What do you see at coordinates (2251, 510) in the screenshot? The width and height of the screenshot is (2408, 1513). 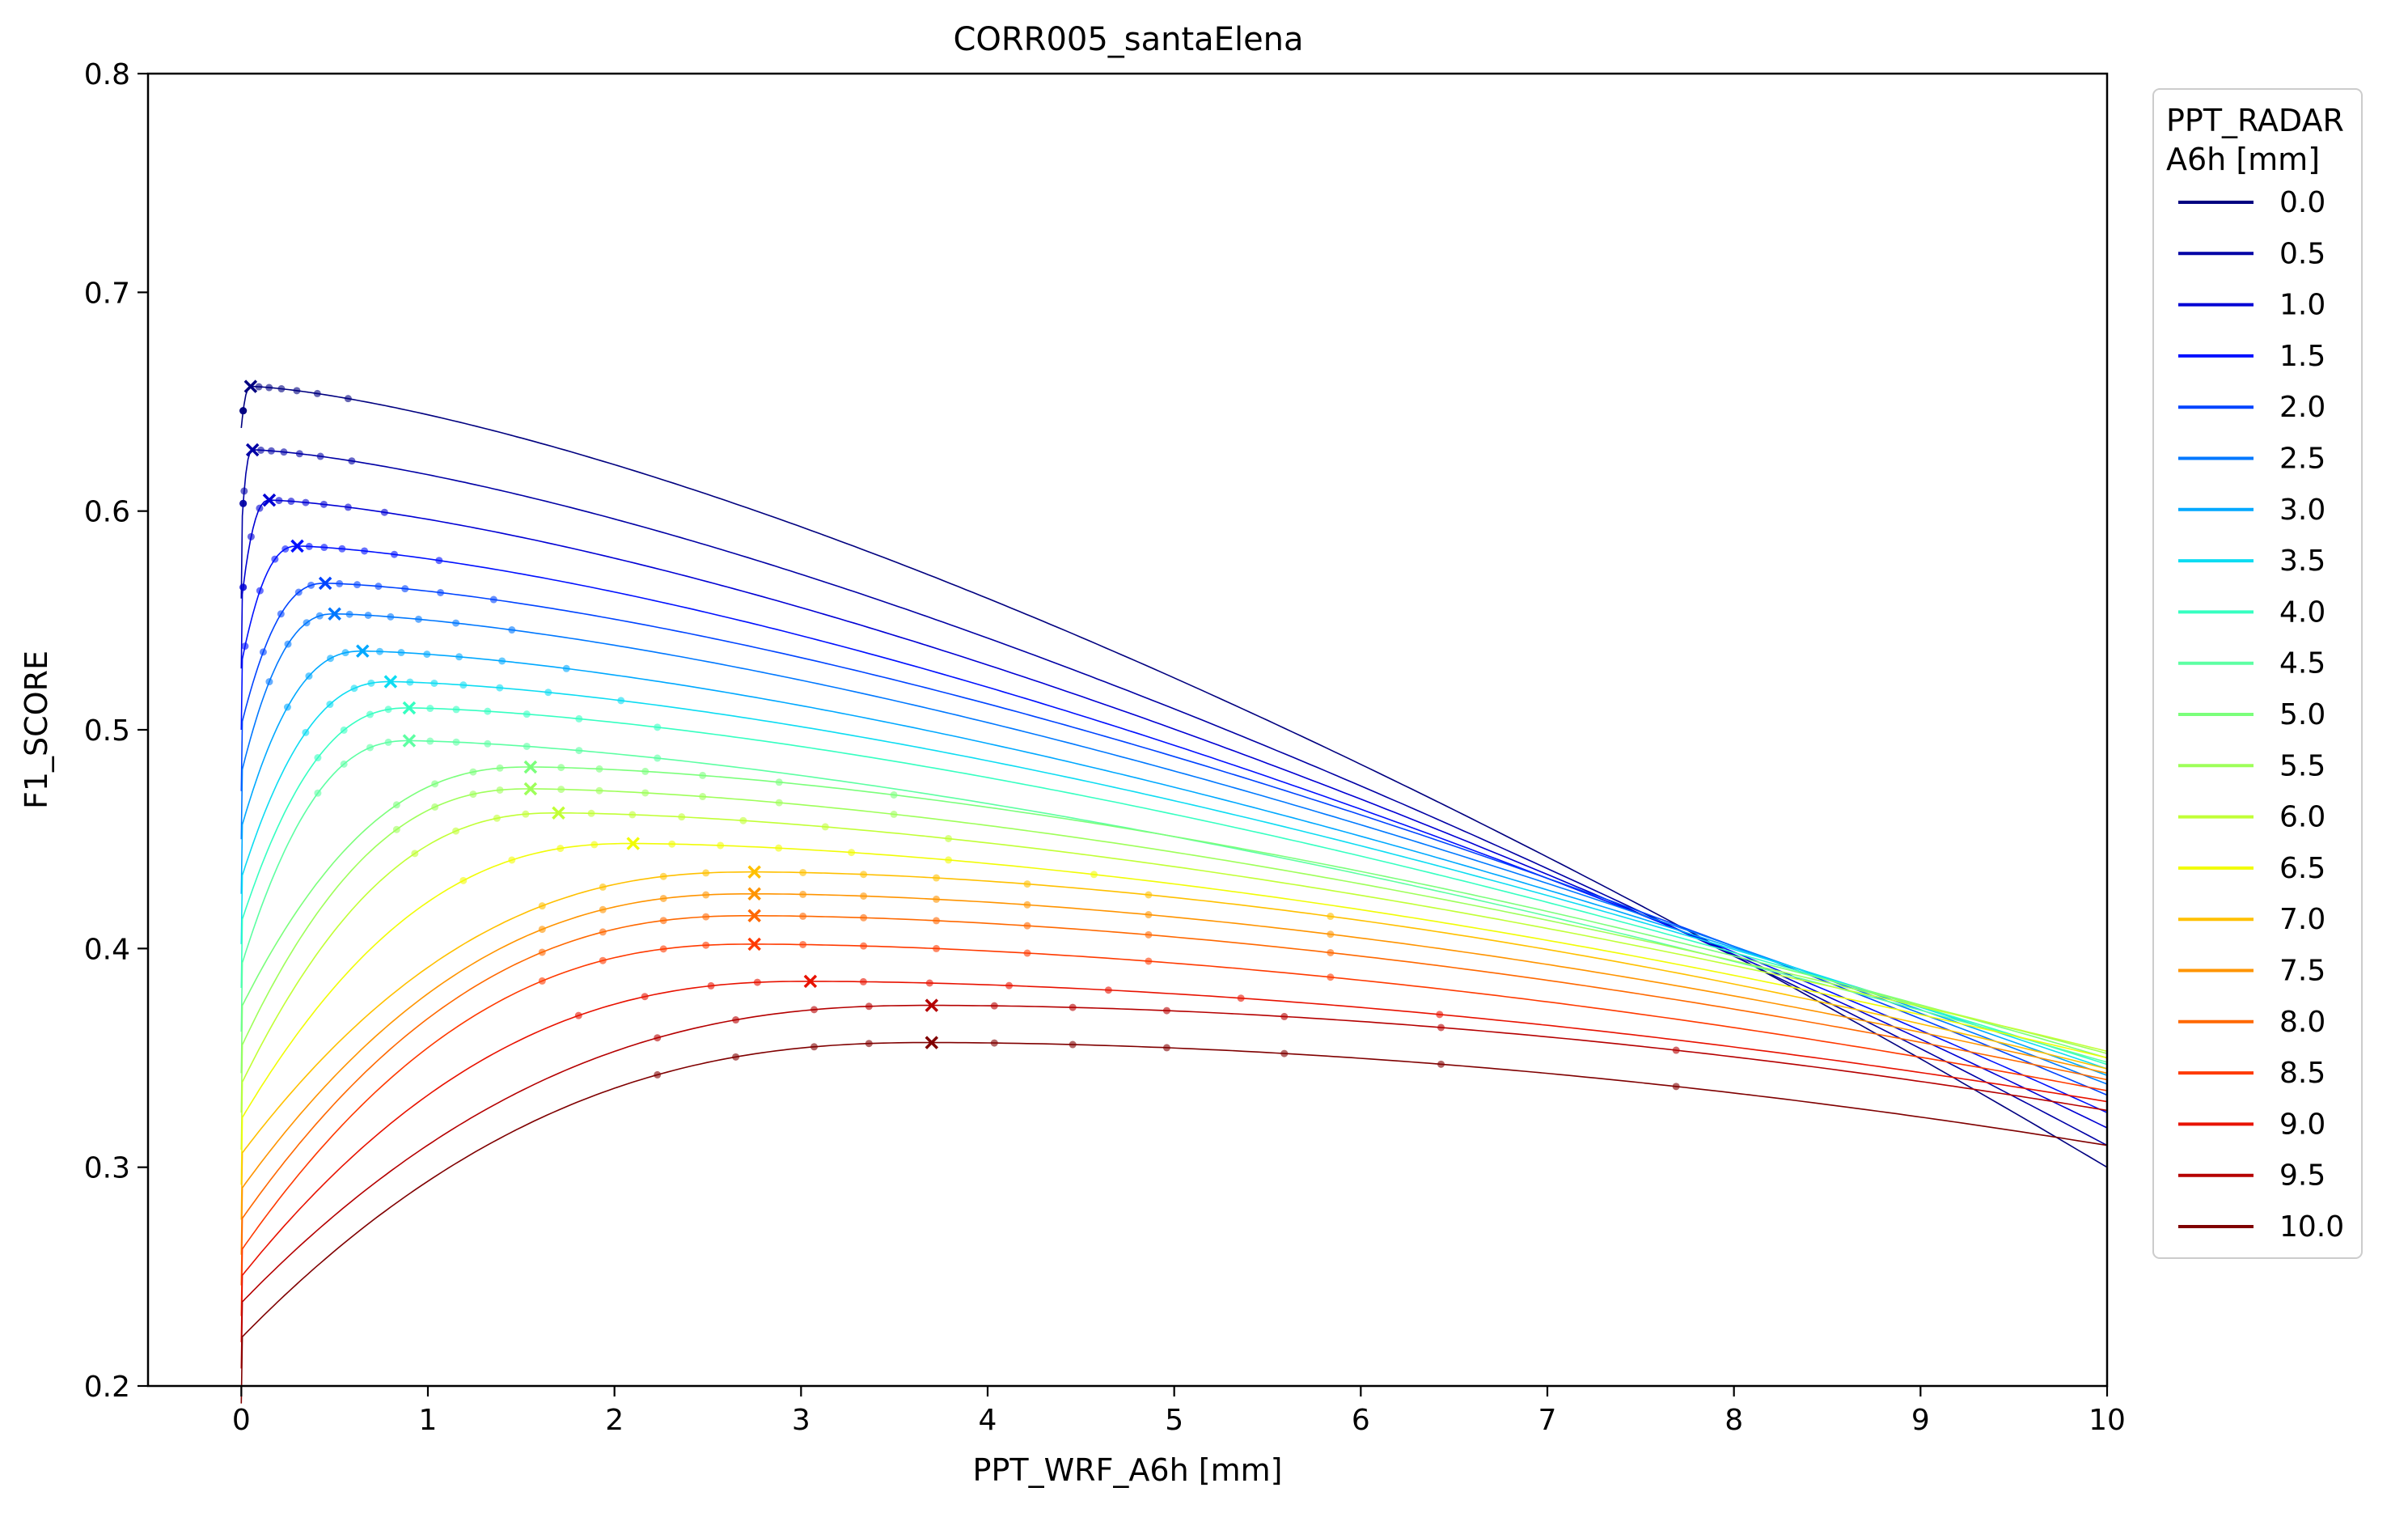 I see `legend-item: 3.0` at bounding box center [2251, 510].